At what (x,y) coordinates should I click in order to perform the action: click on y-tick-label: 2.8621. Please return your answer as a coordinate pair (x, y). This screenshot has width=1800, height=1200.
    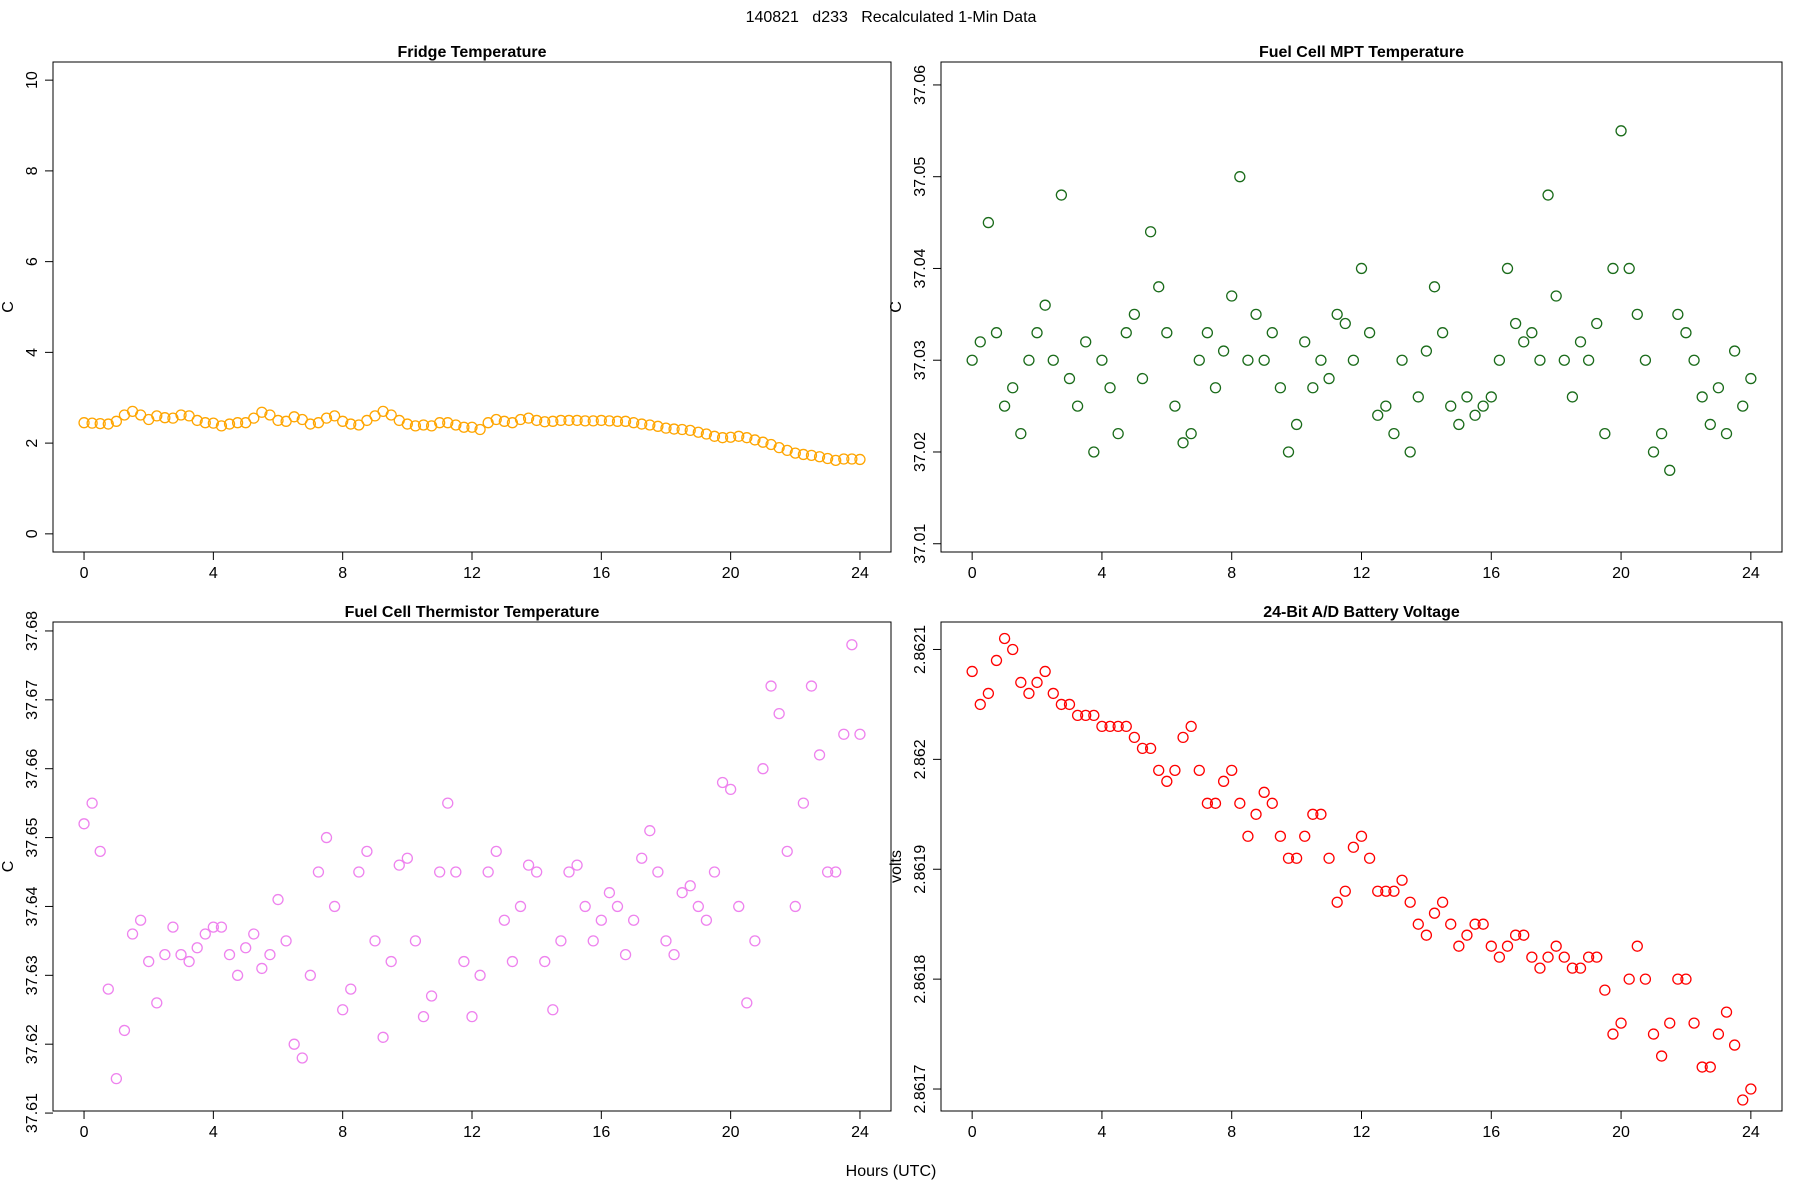
    Looking at the image, I should click on (920, 649).